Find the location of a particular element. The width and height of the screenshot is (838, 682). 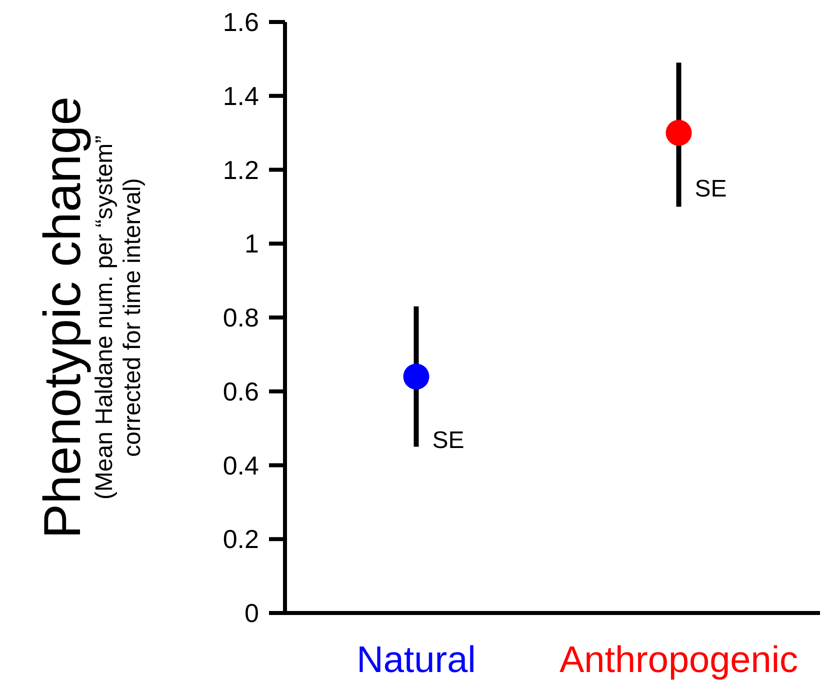

x-tick-label: Anthropogenic is located at coordinates (678, 659).